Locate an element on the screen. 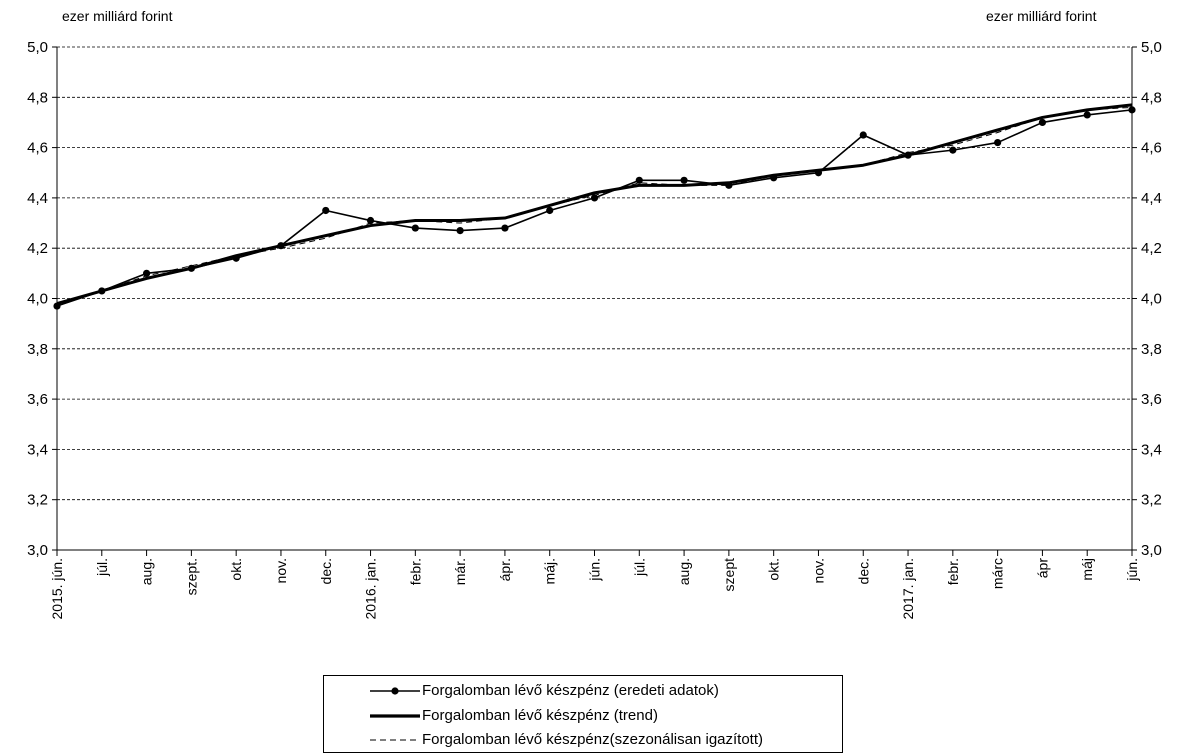 This screenshot has width=1186, height=756. left-tick-label: 5,0 is located at coordinates (37, 47).